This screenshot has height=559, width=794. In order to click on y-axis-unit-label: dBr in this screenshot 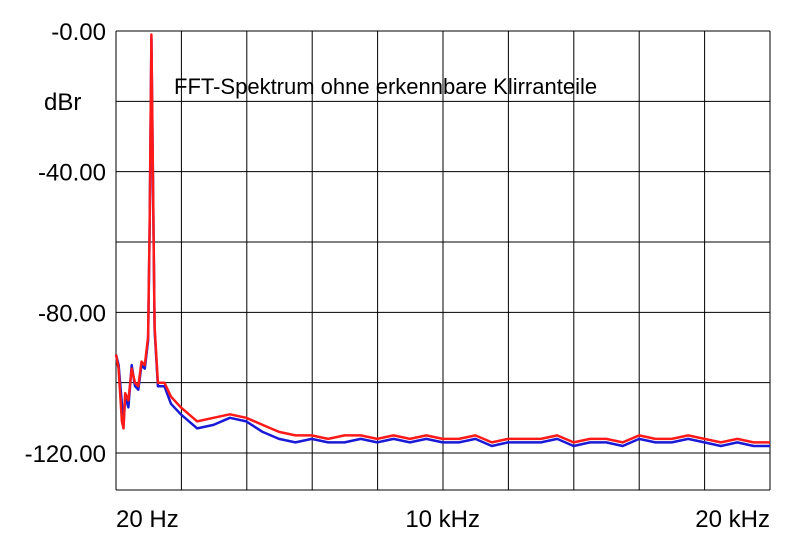, I will do `click(62, 102)`.